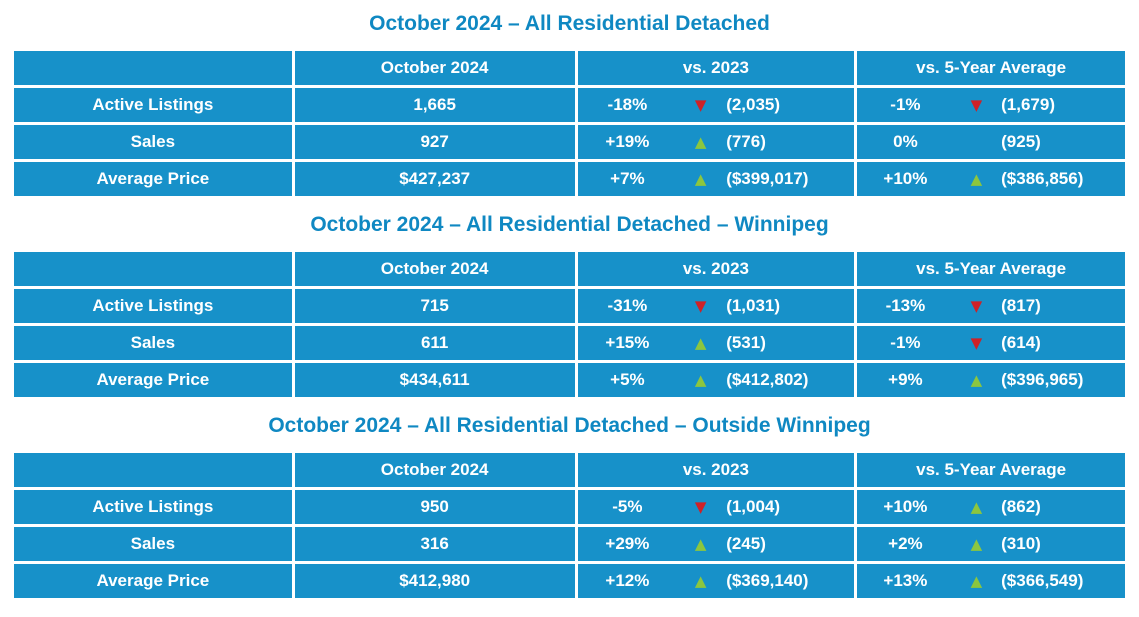  Describe the element at coordinates (434, 179) in the screenshot. I see `current-value: $427,237` at that location.